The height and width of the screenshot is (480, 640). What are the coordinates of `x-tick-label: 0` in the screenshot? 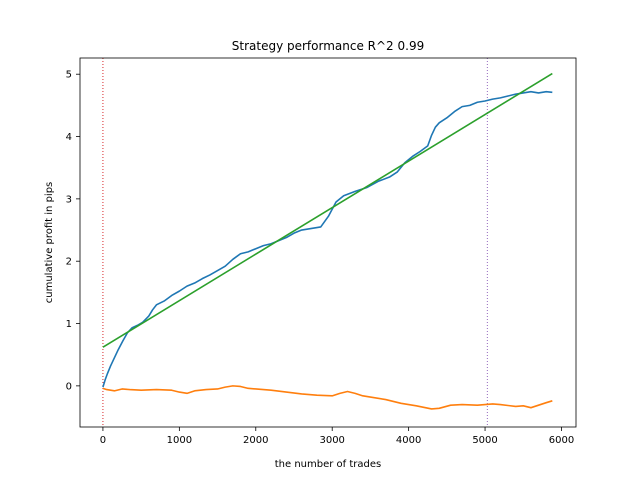 It's located at (103, 440).